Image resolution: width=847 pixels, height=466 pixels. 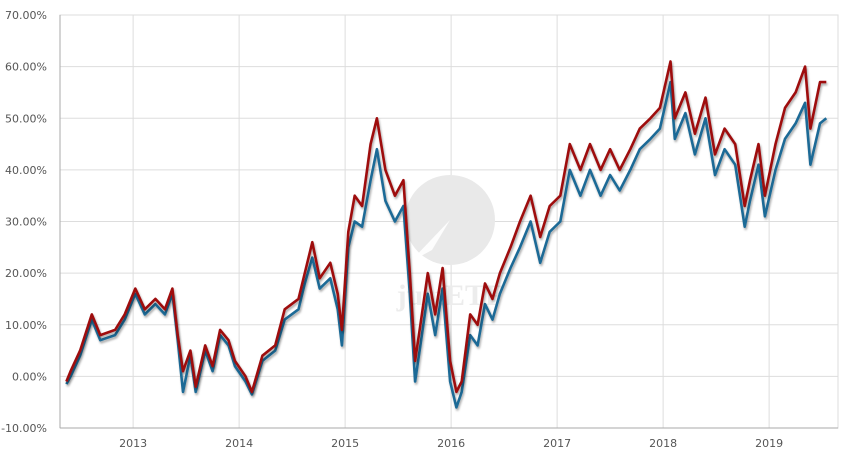 I want to click on x-tick-label: 2014, so click(x=239, y=443).